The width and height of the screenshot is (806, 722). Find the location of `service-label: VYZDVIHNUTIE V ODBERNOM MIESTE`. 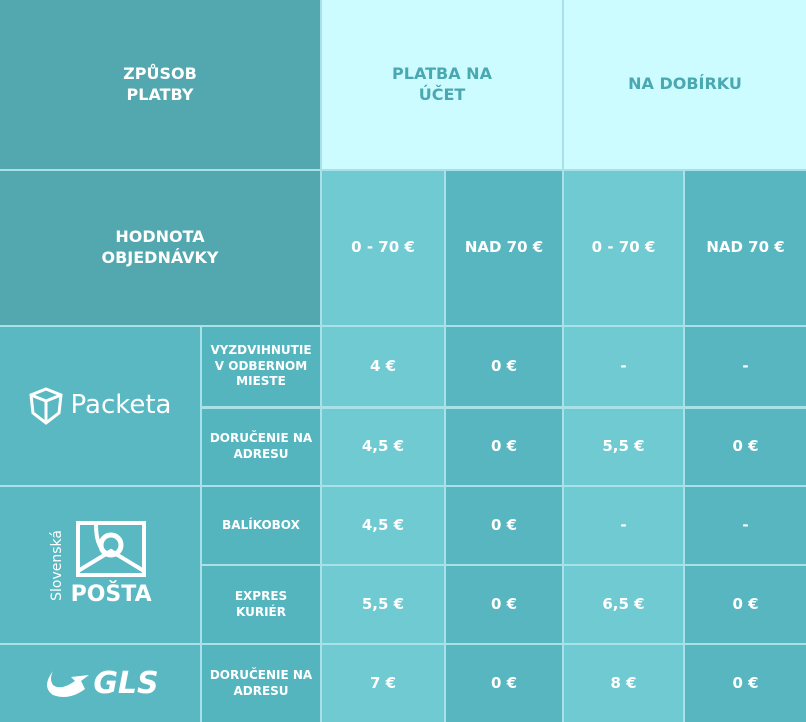

service-label: VYZDVIHNUTIE V ODBERNOM MIESTE is located at coordinates (261, 366).